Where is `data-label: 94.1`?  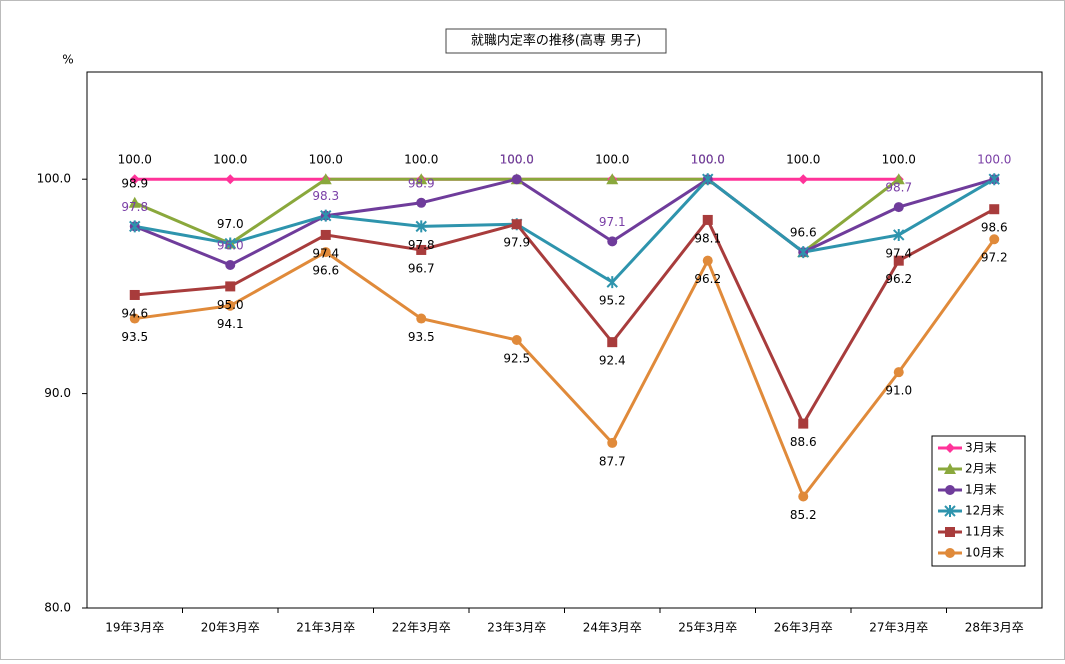
data-label: 94.1 is located at coordinates (230, 324).